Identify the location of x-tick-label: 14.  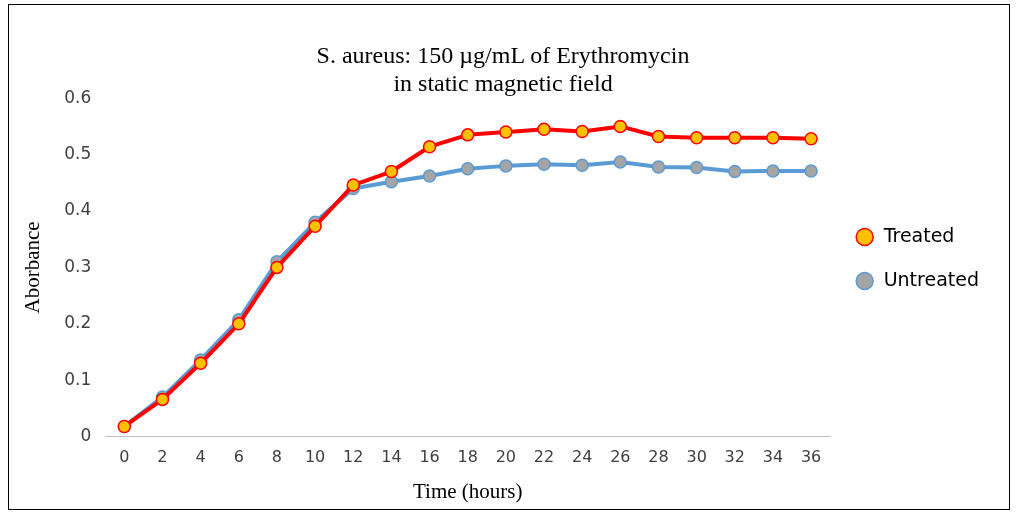
(391, 457).